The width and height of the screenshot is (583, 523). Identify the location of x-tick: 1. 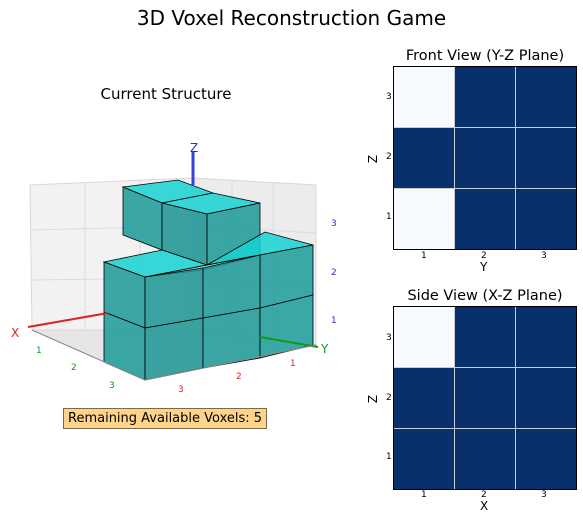
(39, 351).